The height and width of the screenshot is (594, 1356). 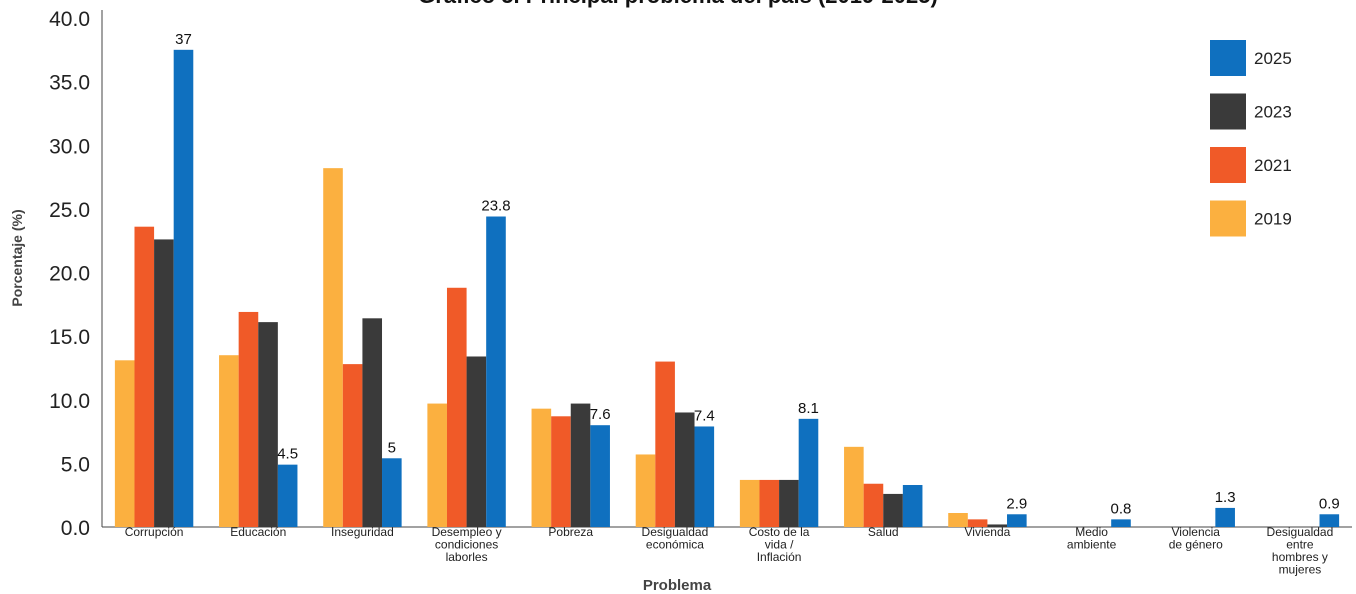 I want to click on data-label: 8.1, so click(x=808, y=408).